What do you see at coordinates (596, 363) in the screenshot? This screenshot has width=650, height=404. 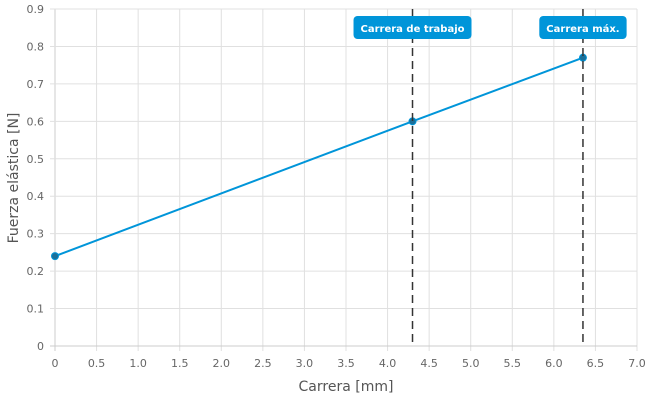 I see `x-tick-label: 6.5` at bounding box center [596, 363].